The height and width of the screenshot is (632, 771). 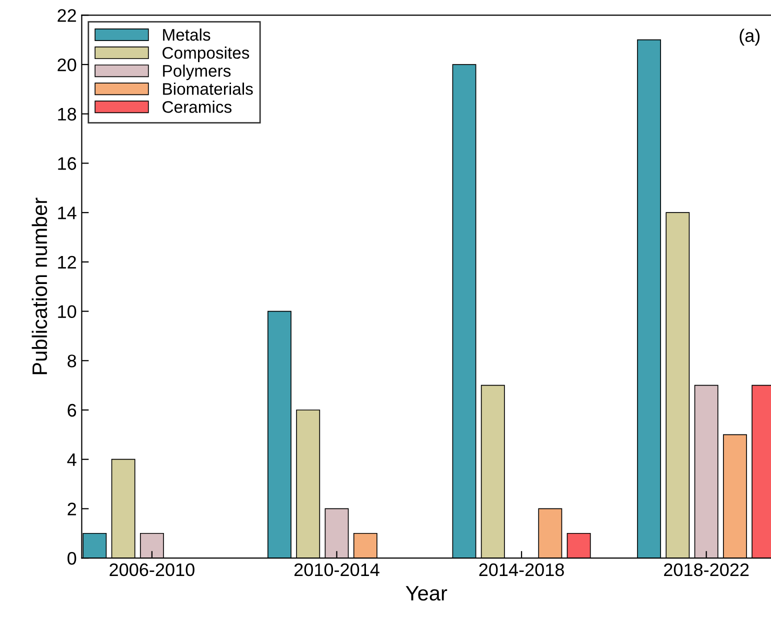 I want to click on y-axis-title: Publication number, so click(x=40, y=286).